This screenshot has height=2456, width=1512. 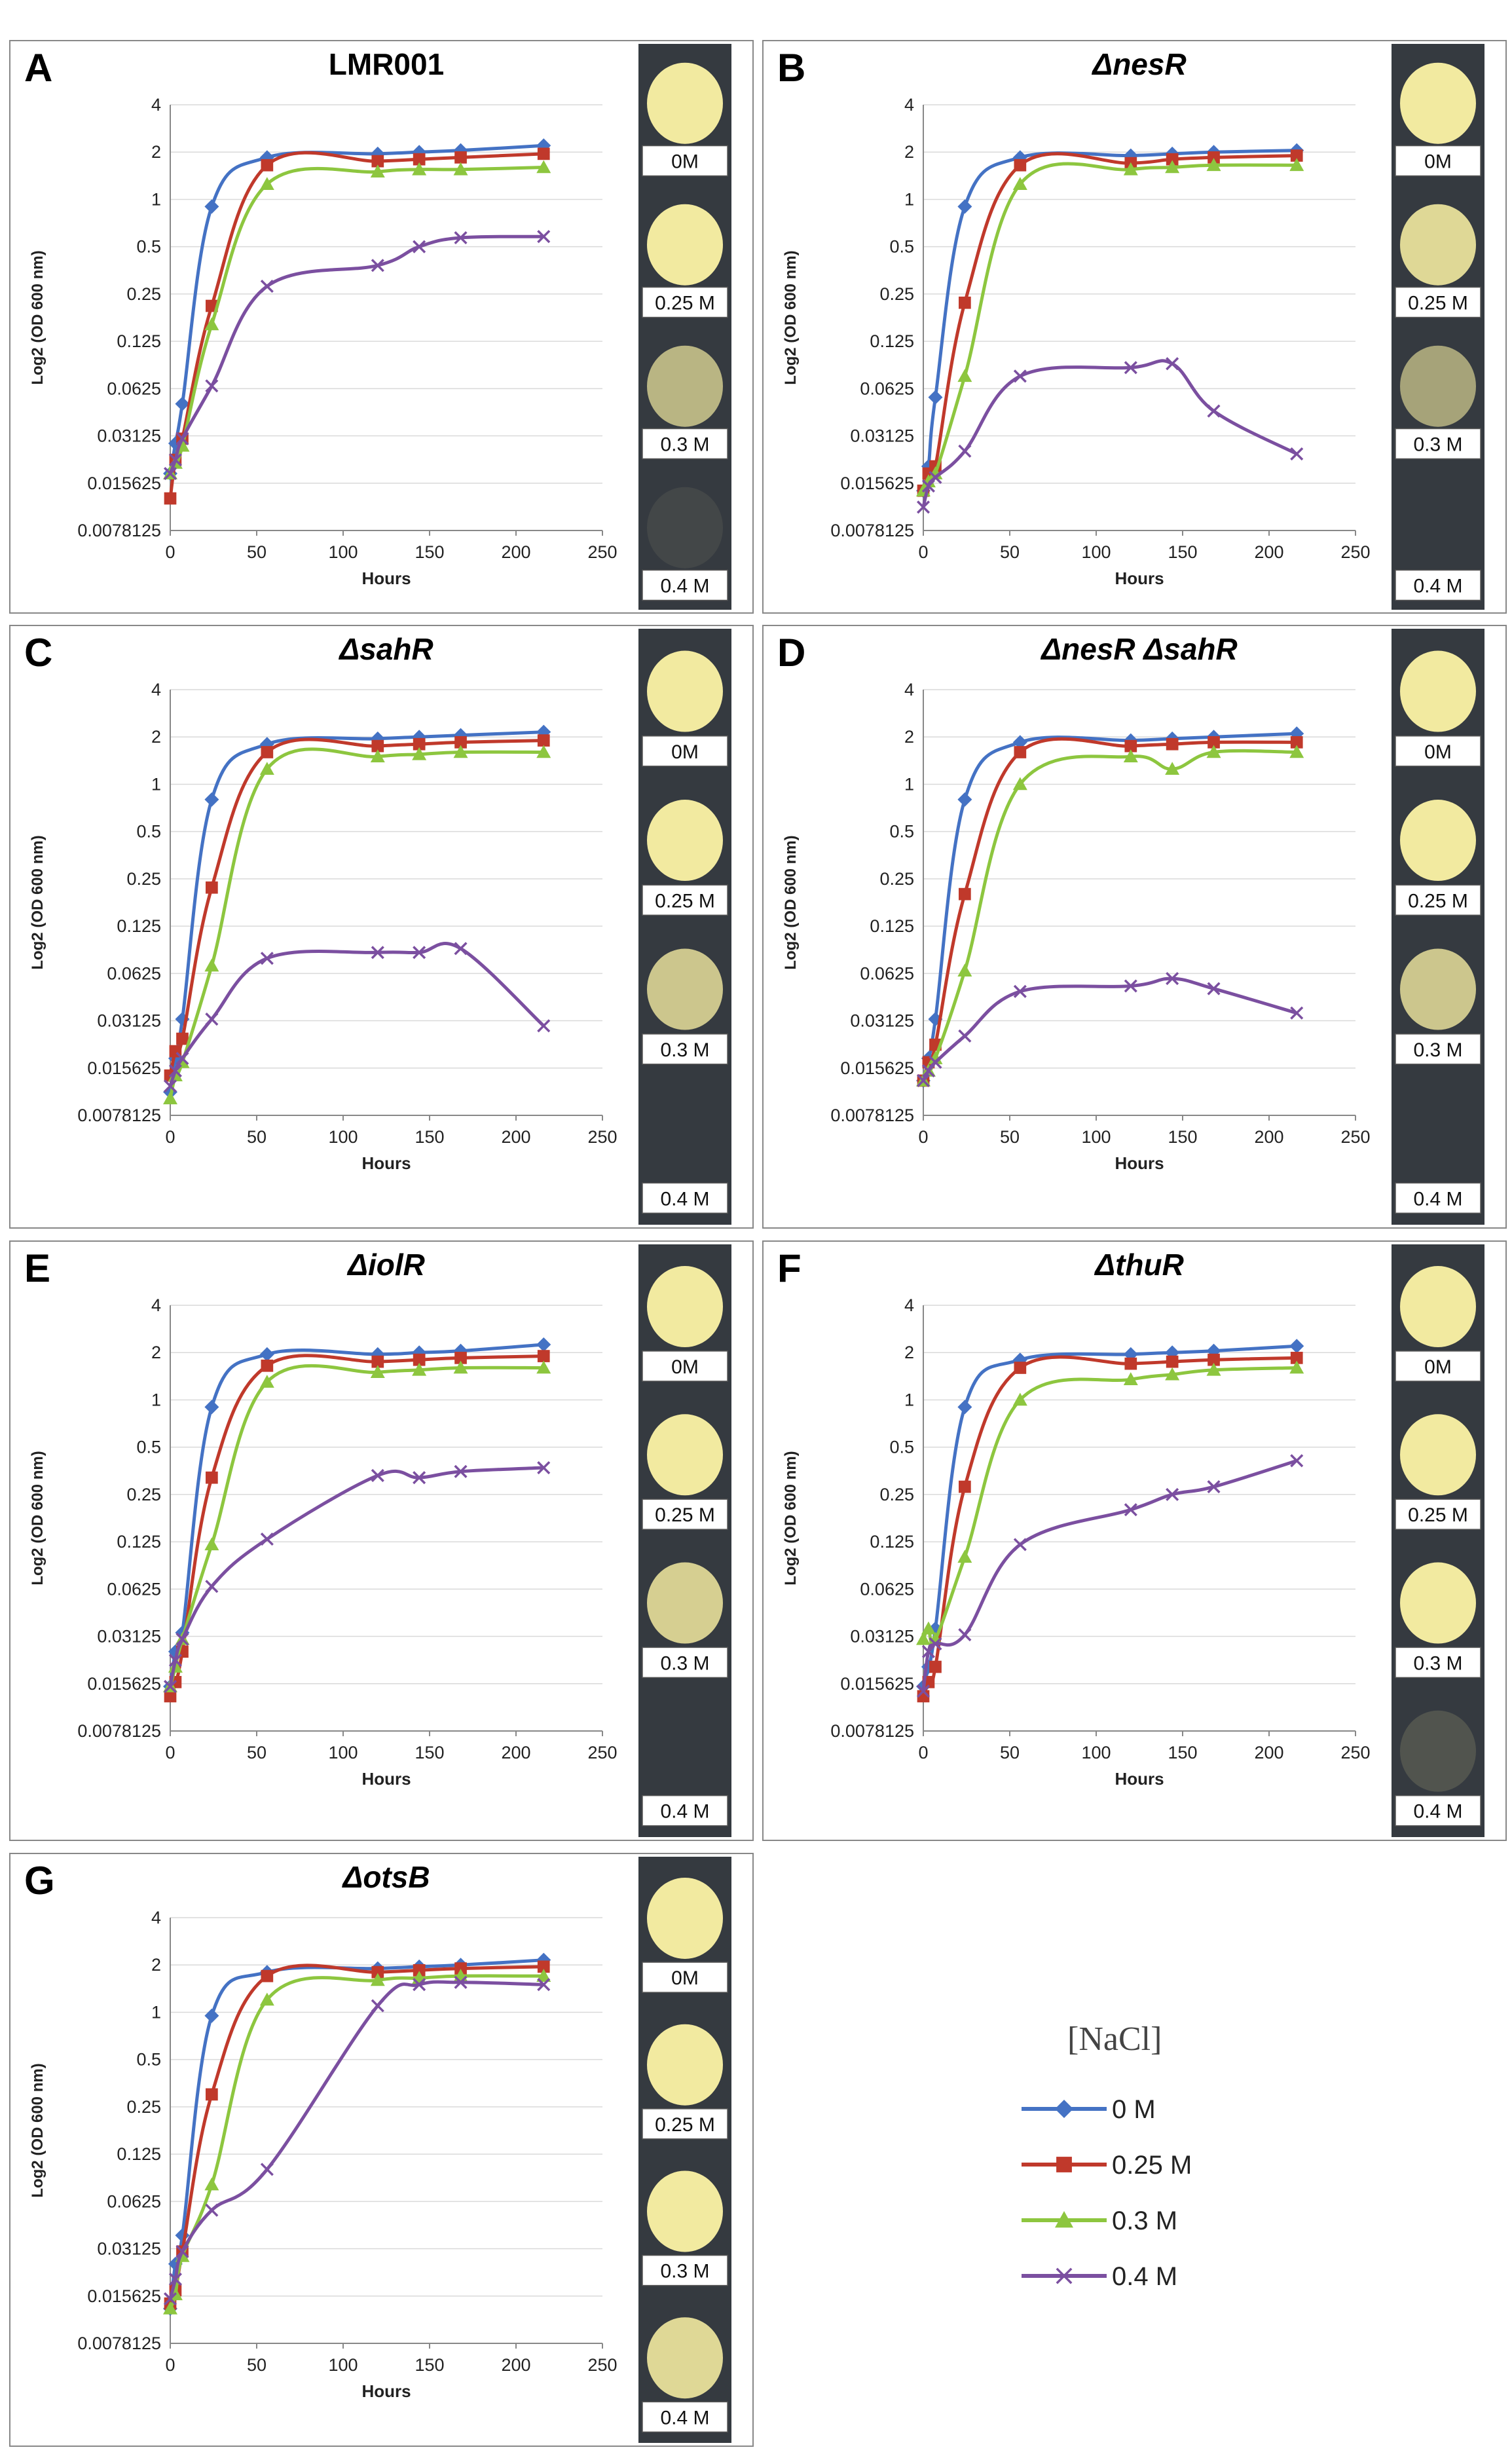 What do you see at coordinates (789, 1268) in the screenshot?
I see `panel-letter: F` at bounding box center [789, 1268].